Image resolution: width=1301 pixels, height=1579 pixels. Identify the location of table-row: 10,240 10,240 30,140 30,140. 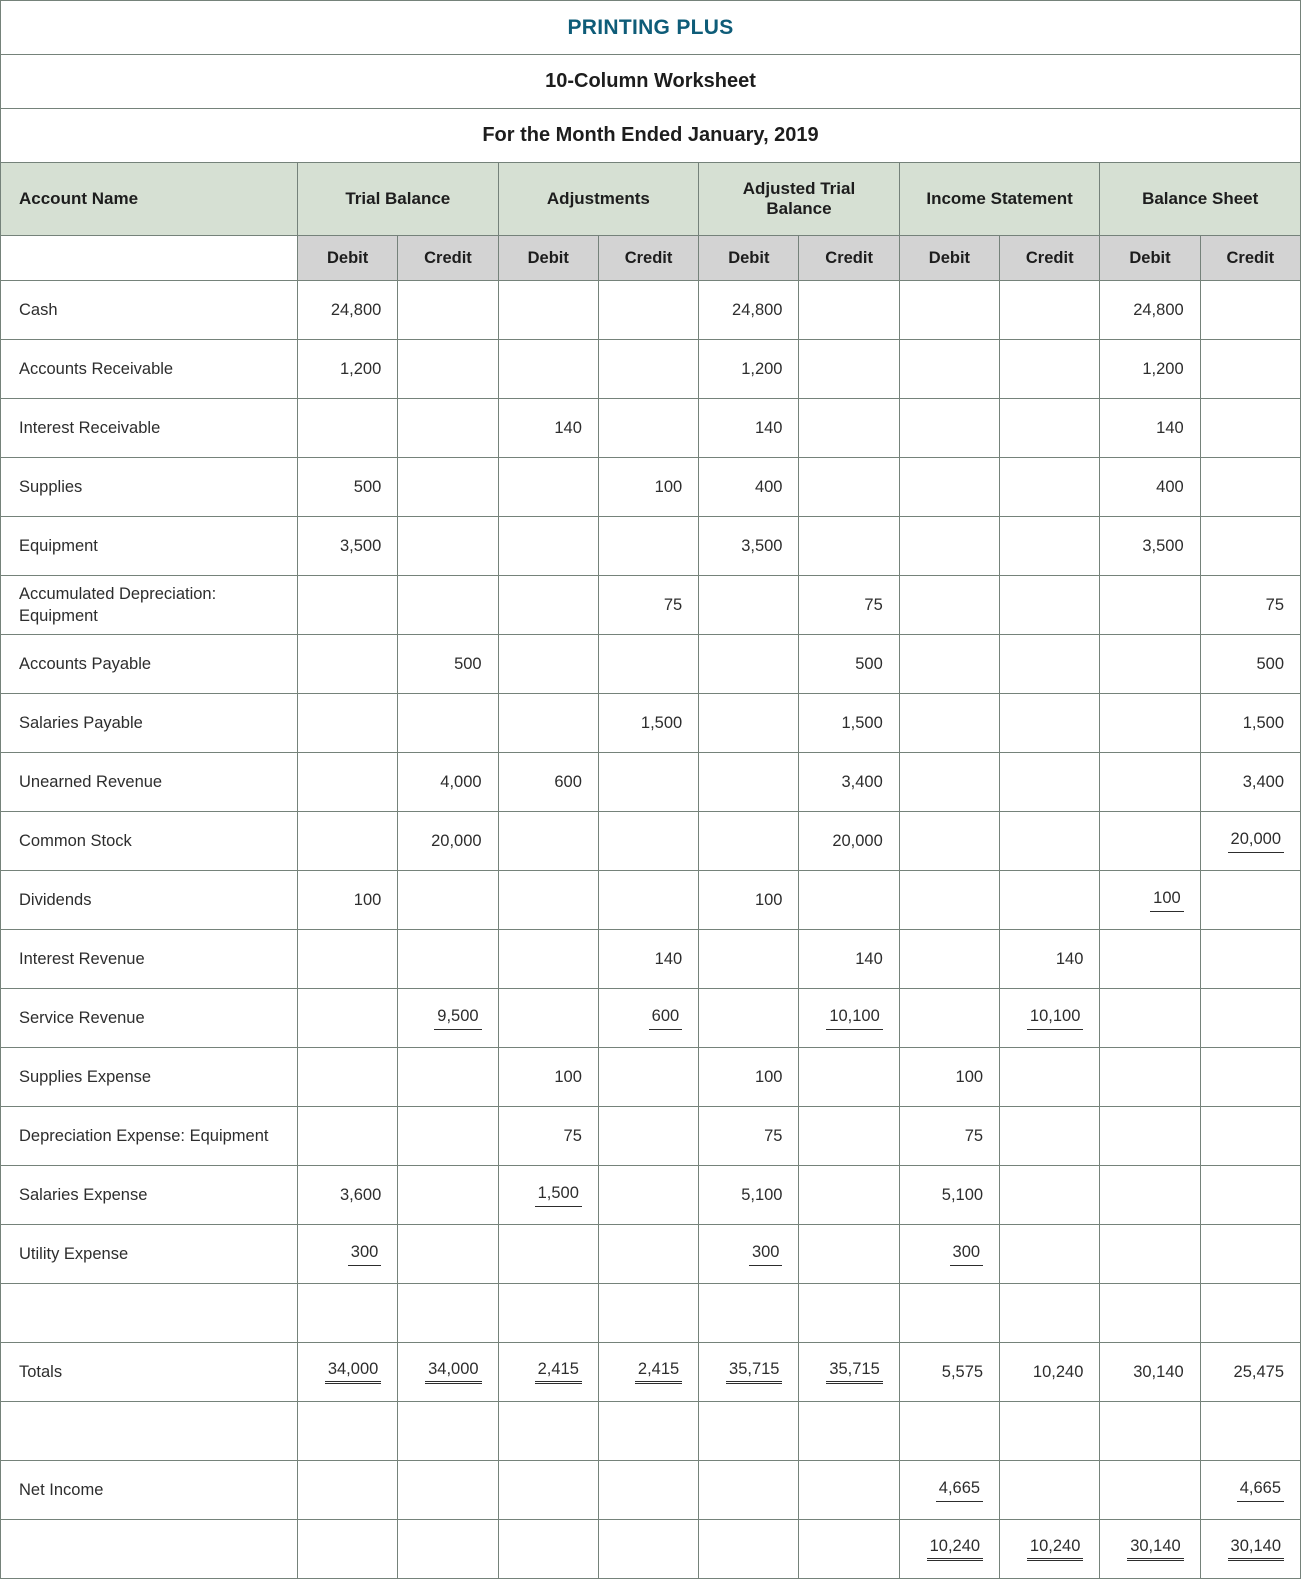
(650, 1549).